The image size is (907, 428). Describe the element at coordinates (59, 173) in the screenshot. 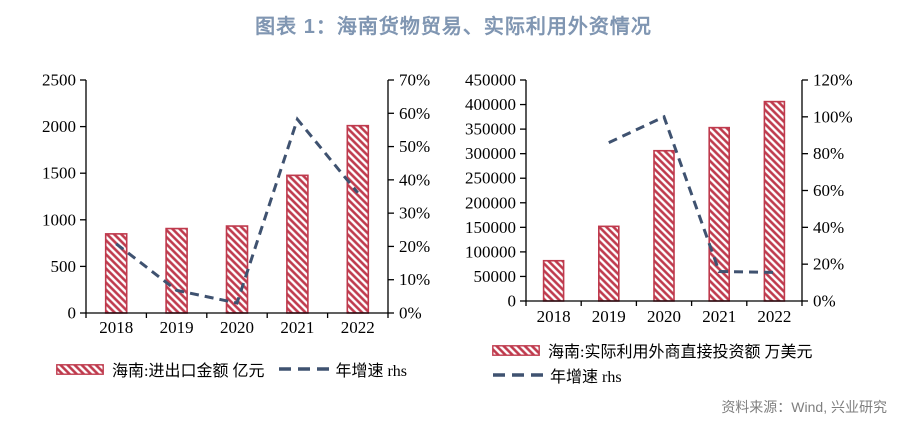

I see `svg-text: 1500` at that location.